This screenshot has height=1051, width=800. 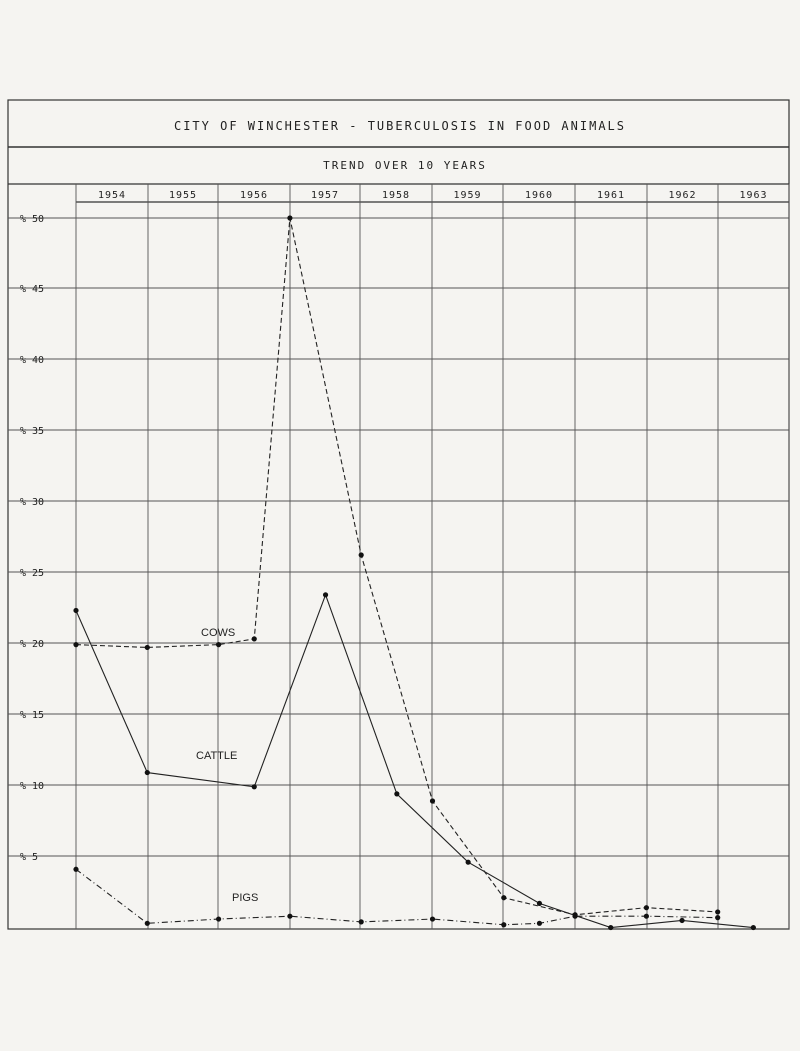 I want to click on y-tick-label: % 15, so click(x=32, y=715).